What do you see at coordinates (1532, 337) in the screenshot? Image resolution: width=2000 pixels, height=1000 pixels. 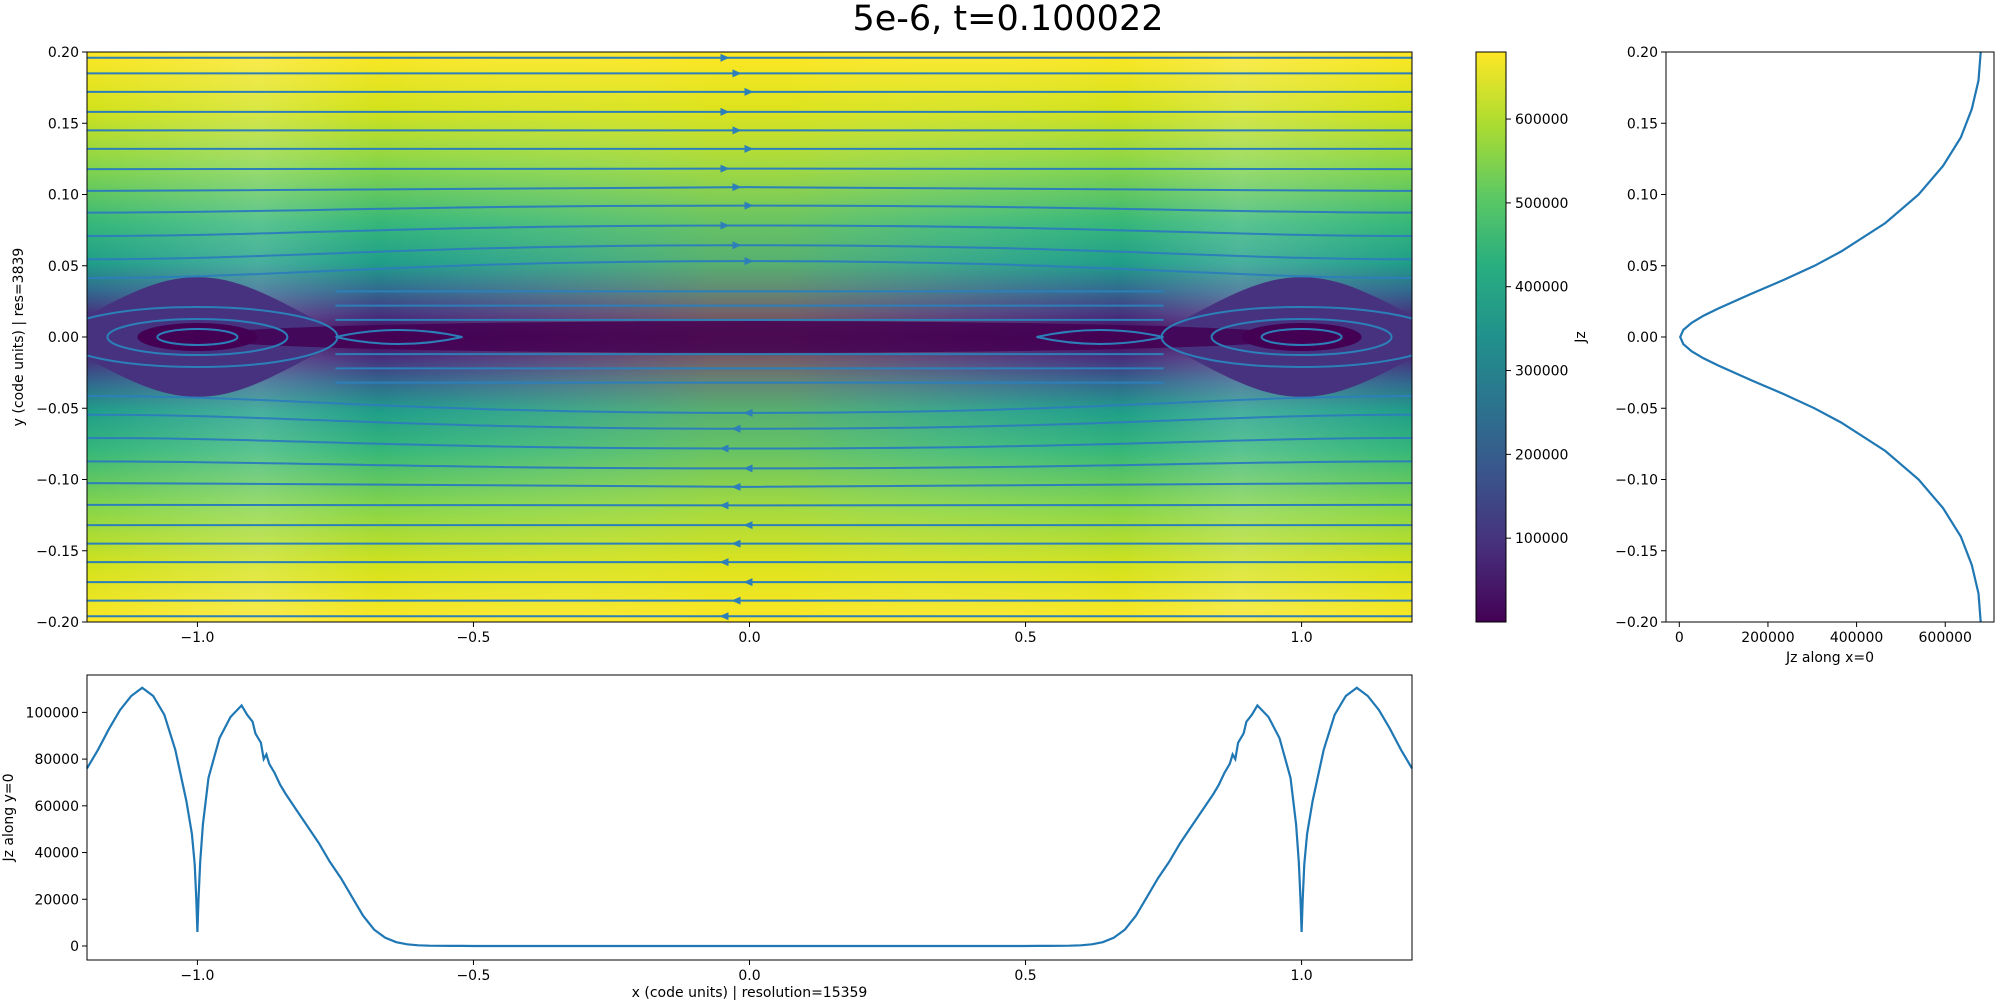 I see `colorbar-panel: 100000 200000 300000 400000 500000 600000 Jz` at bounding box center [1532, 337].